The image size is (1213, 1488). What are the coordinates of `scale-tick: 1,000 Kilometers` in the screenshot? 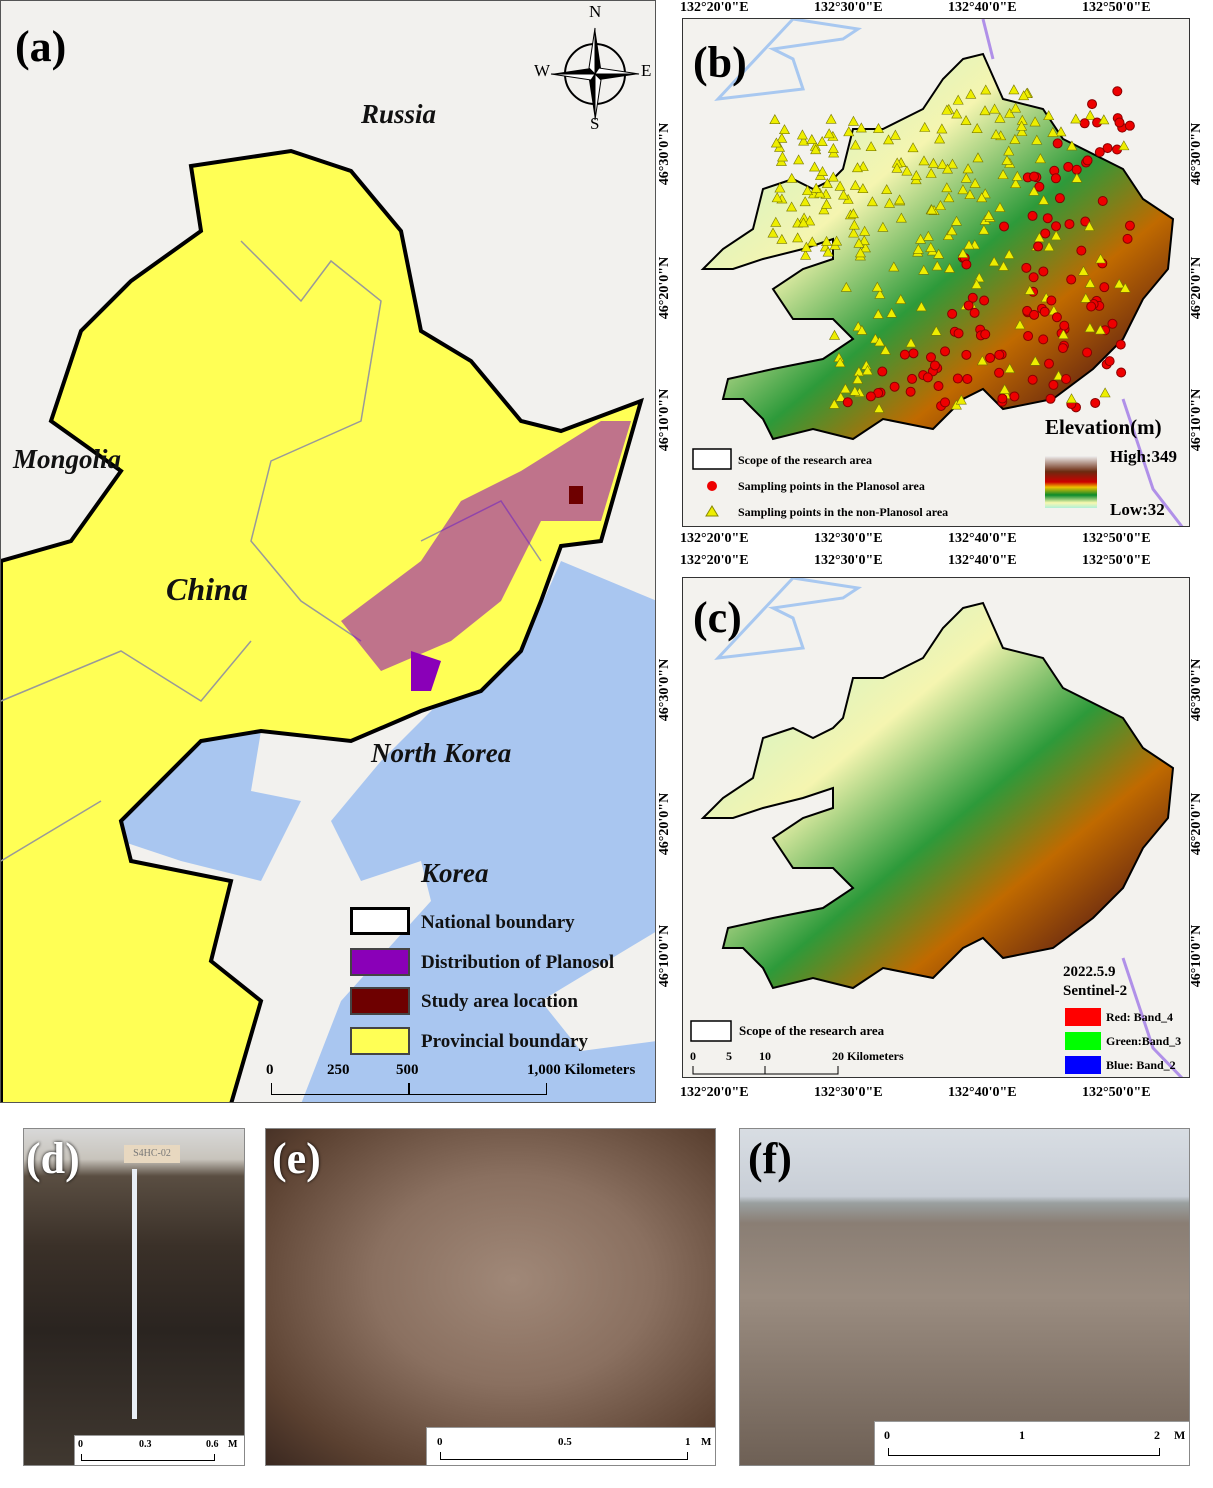 It's located at (581, 1070).